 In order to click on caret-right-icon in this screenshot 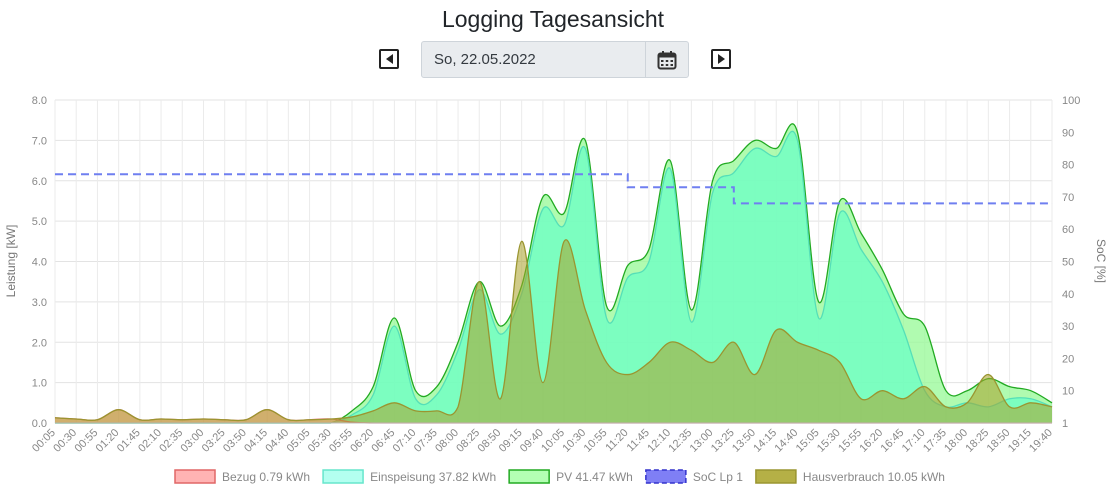, I will do `click(721, 59)`.